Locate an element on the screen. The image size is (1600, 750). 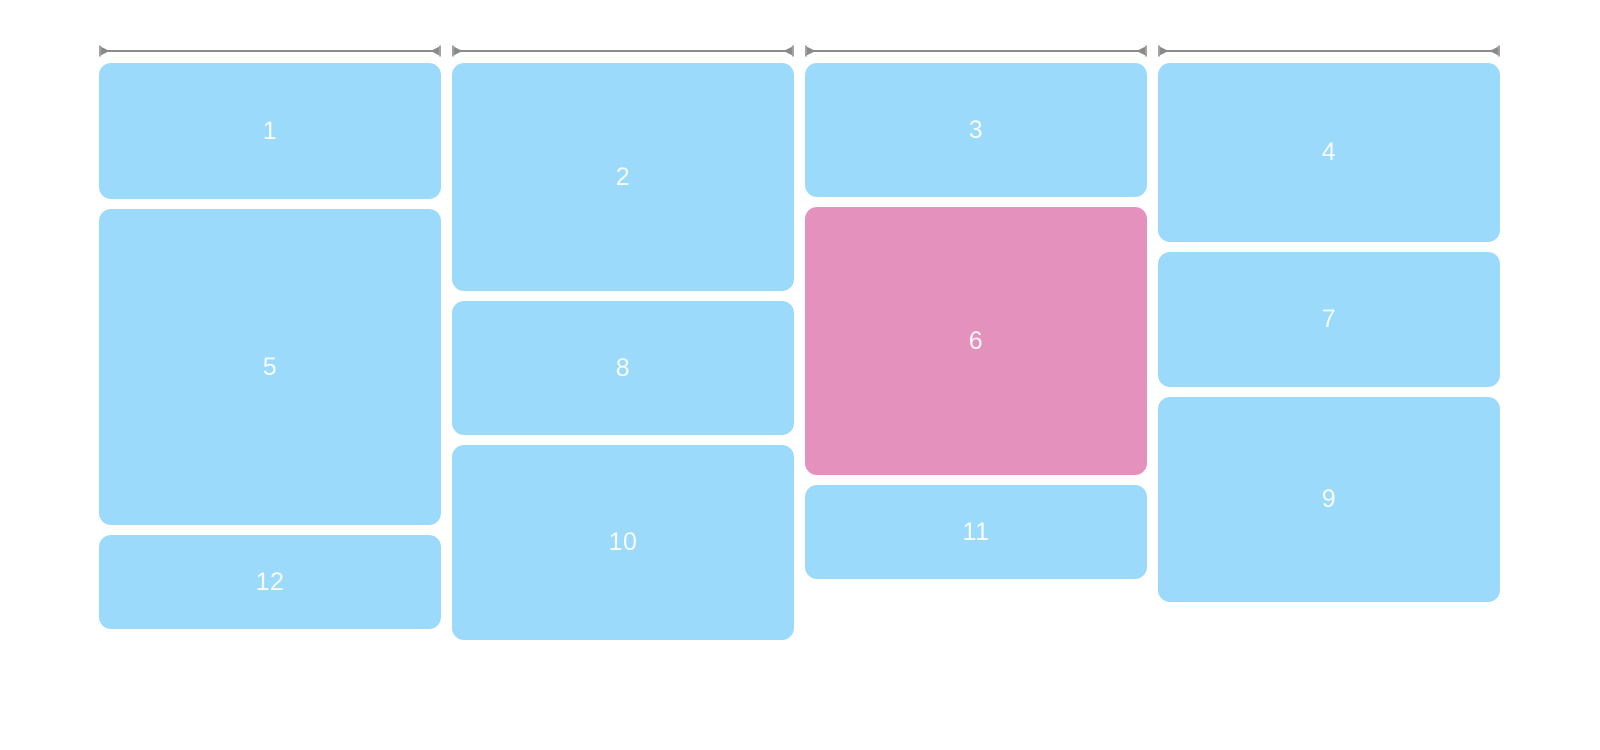
masonry-item-3: 3 is located at coordinates (976, 130).